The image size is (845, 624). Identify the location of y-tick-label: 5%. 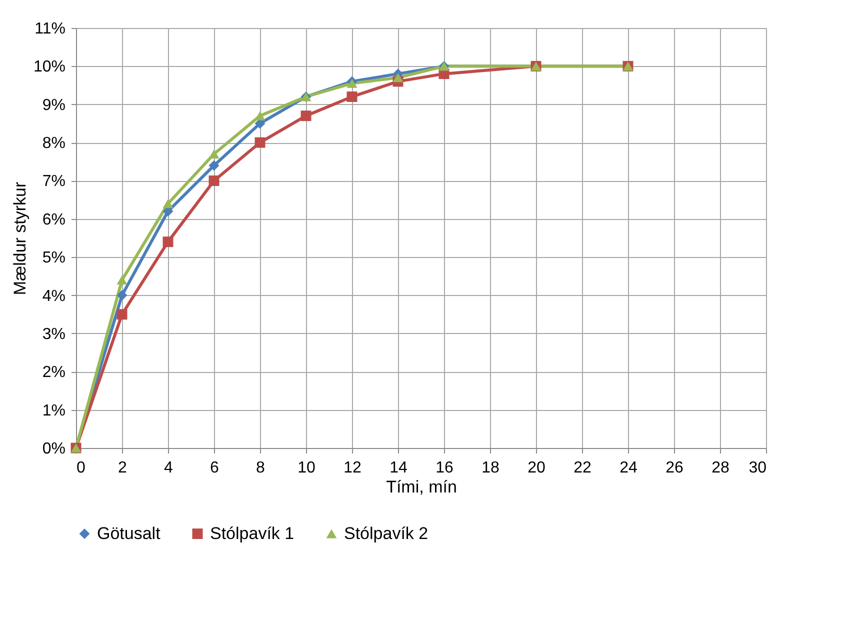
(54, 258).